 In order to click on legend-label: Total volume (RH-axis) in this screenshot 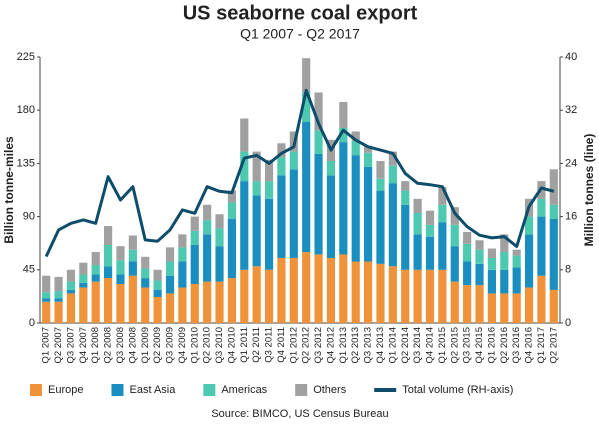, I will do `click(457, 390)`.